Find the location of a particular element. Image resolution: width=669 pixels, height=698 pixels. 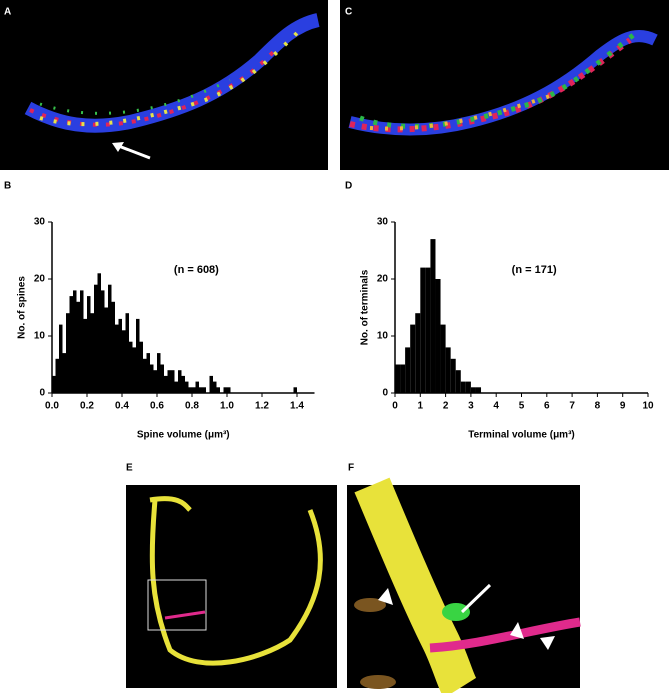

panel-label: E is located at coordinates (129, 468).